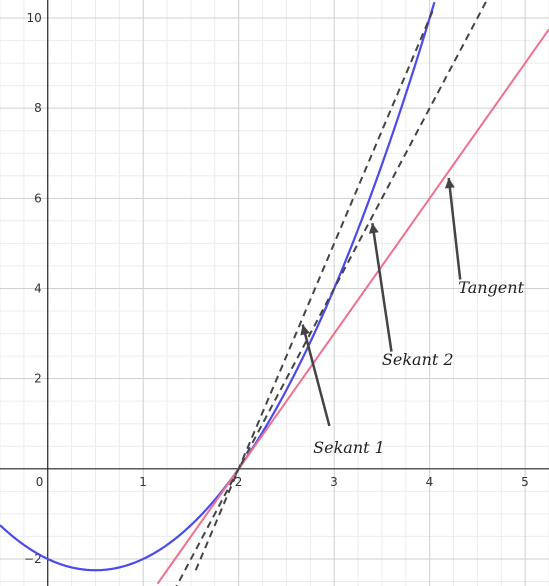 The image size is (549, 586). What do you see at coordinates (349, 447) in the screenshot?
I see `annotation-label: Sekant 1` at bounding box center [349, 447].